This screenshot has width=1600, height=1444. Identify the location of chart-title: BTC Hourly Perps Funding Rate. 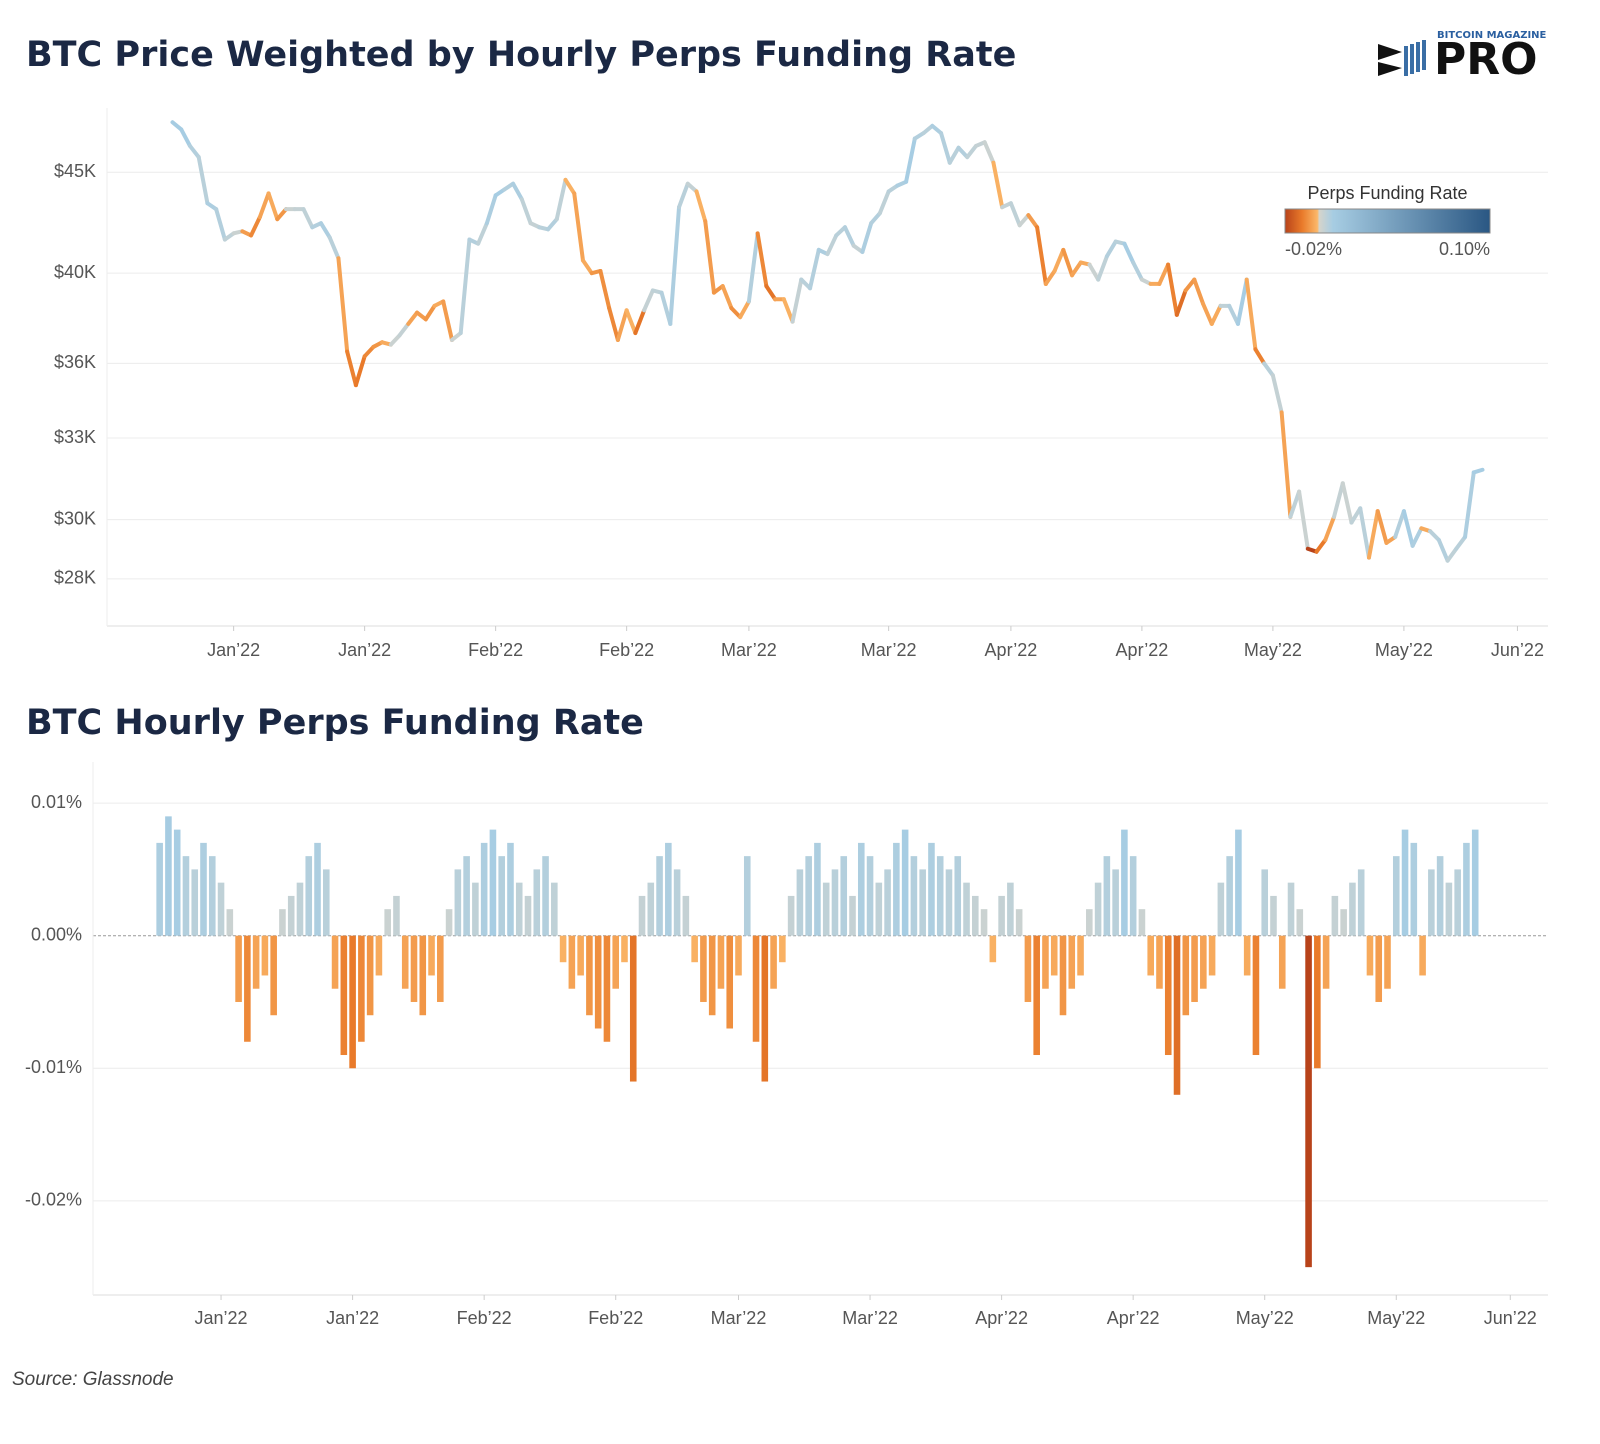
(335, 723).